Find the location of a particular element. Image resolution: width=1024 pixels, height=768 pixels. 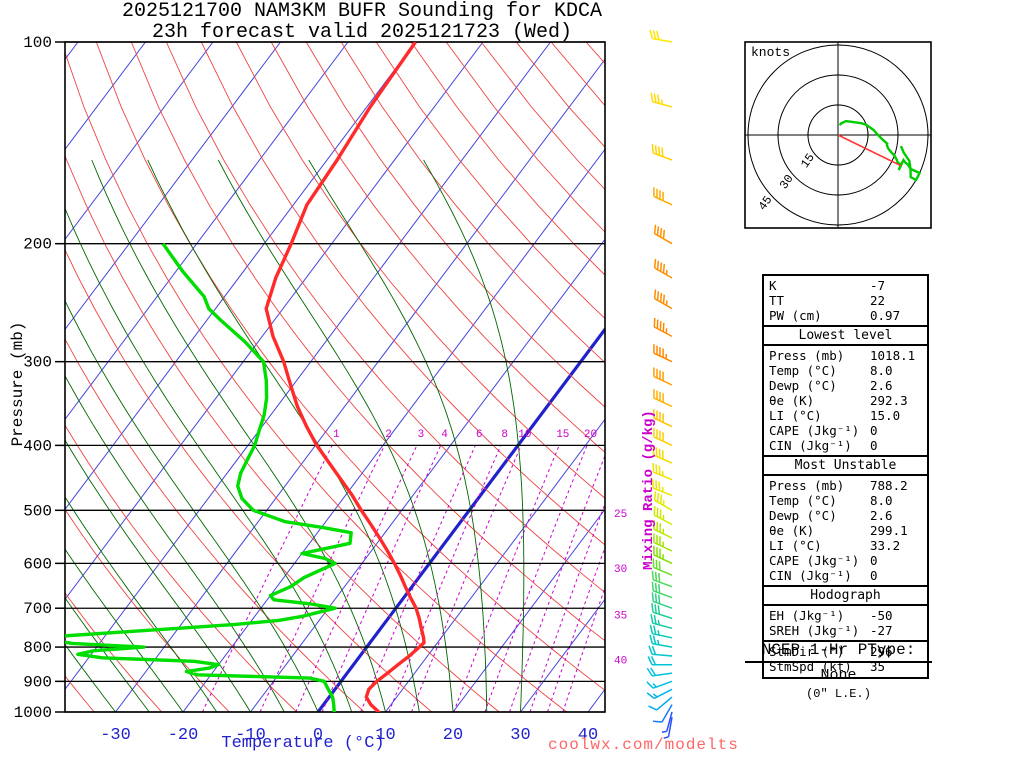

svg-text: 800 is located at coordinates (37, 648).